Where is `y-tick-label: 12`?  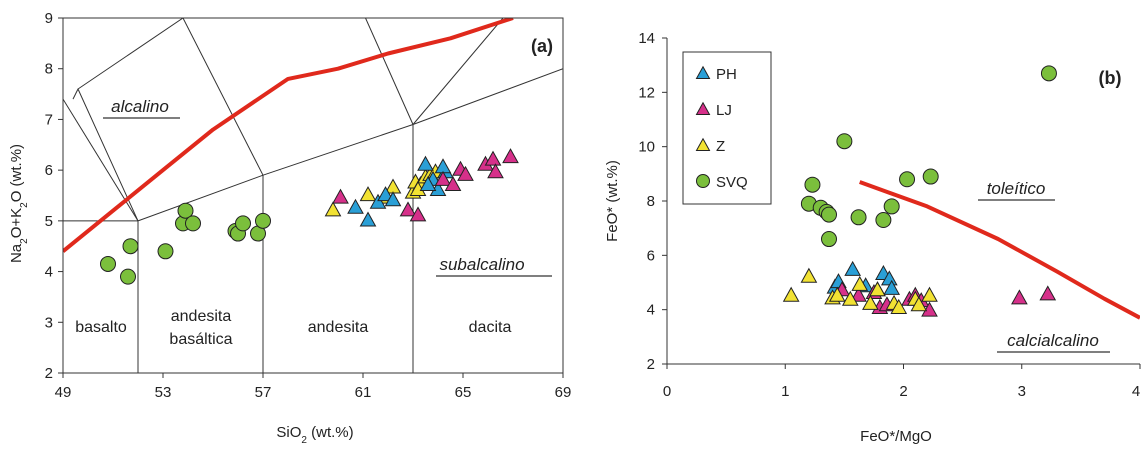 y-tick-label: 12 is located at coordinates (646, 92).